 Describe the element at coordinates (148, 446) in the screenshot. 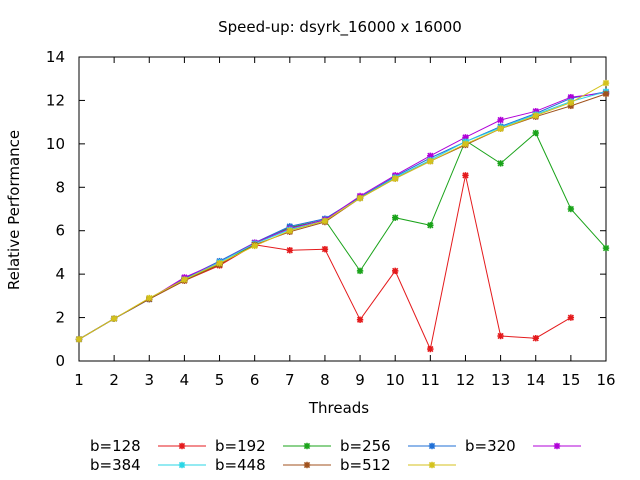

I see `legend-item: b=128` at that location.